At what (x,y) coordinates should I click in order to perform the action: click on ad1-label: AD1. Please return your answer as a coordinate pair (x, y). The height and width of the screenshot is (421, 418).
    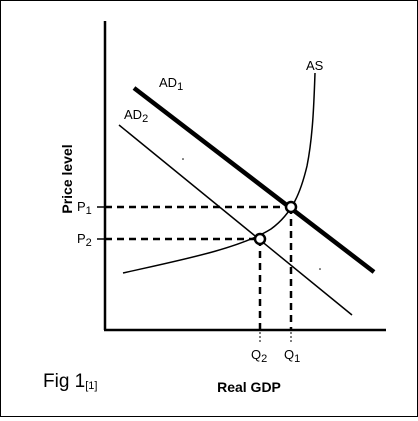
    Looking at the image, I should click on (171, 84).